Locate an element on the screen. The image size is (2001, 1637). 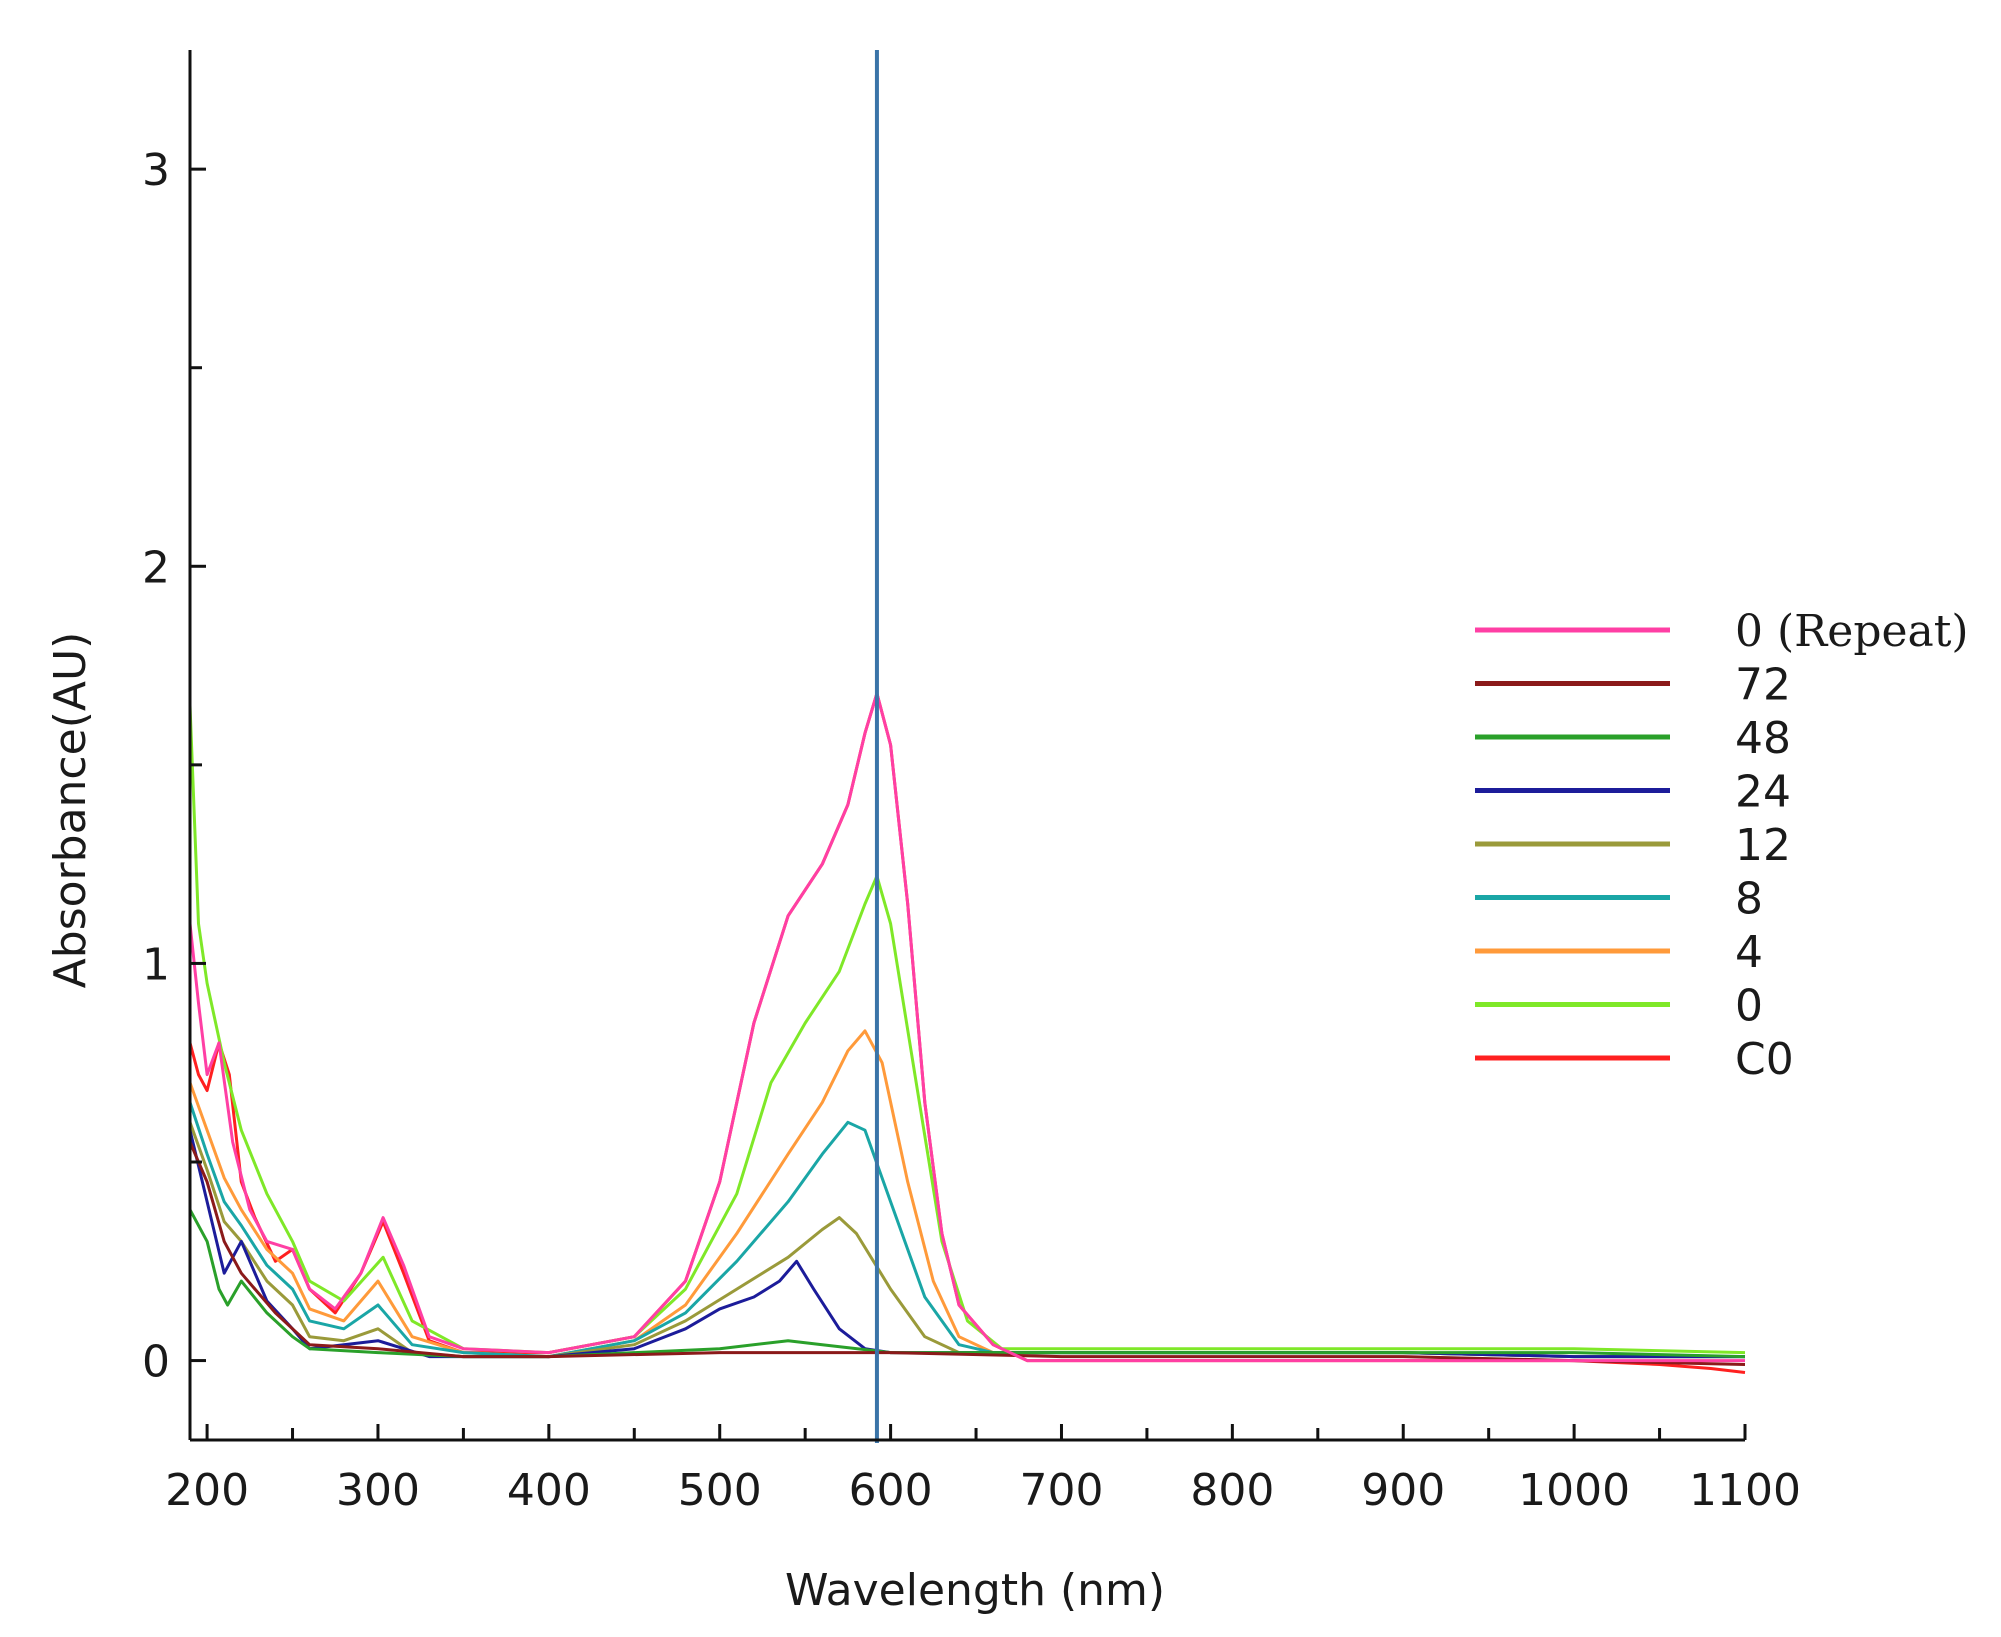
x-tick-label: 1100 is located at coordinates (1745, 1490).